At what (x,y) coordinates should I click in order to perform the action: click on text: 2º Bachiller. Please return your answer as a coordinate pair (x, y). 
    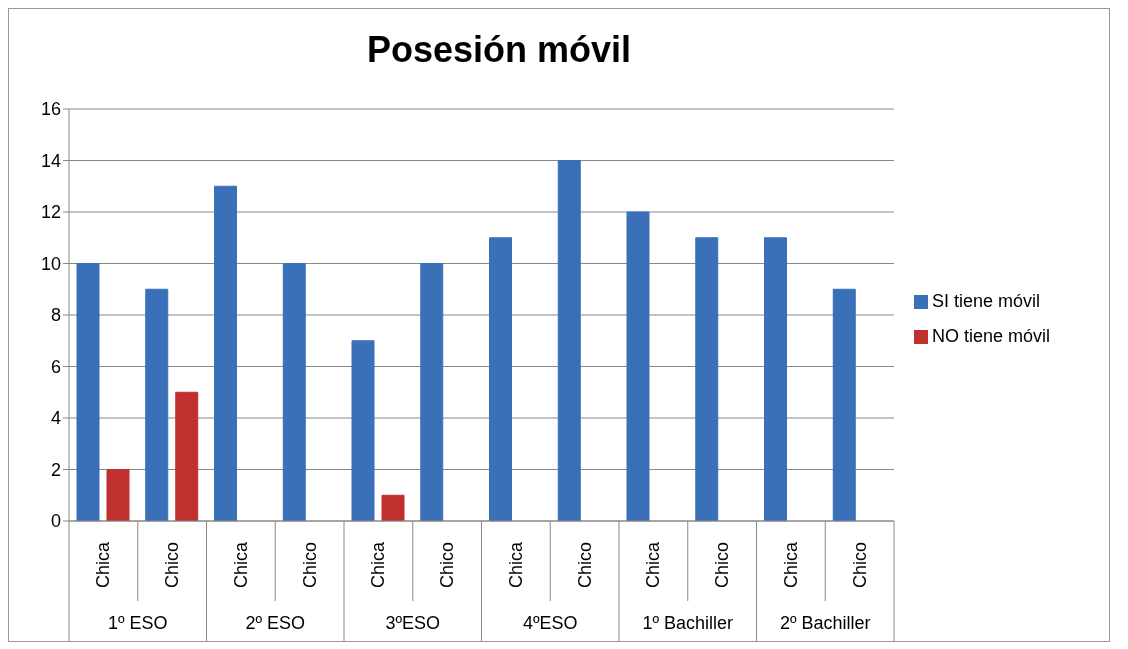
    Looking at the image, I should click on (825, 623).